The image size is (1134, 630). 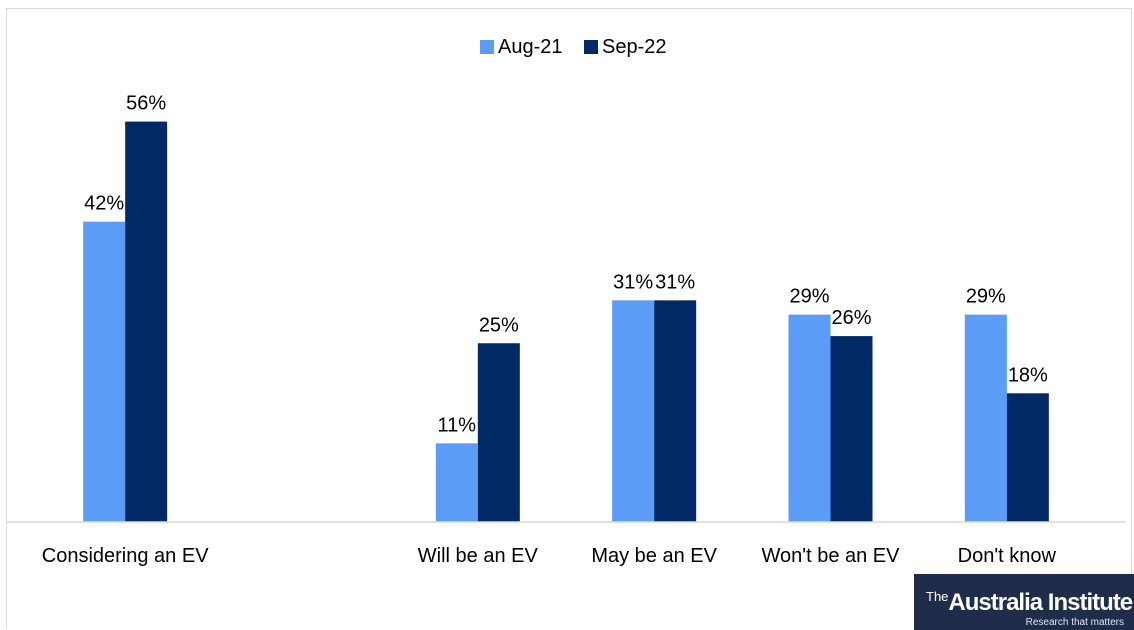 I want to click on data-label-sep-22-don-t-know: 18%, so click(x=1028, y=375).